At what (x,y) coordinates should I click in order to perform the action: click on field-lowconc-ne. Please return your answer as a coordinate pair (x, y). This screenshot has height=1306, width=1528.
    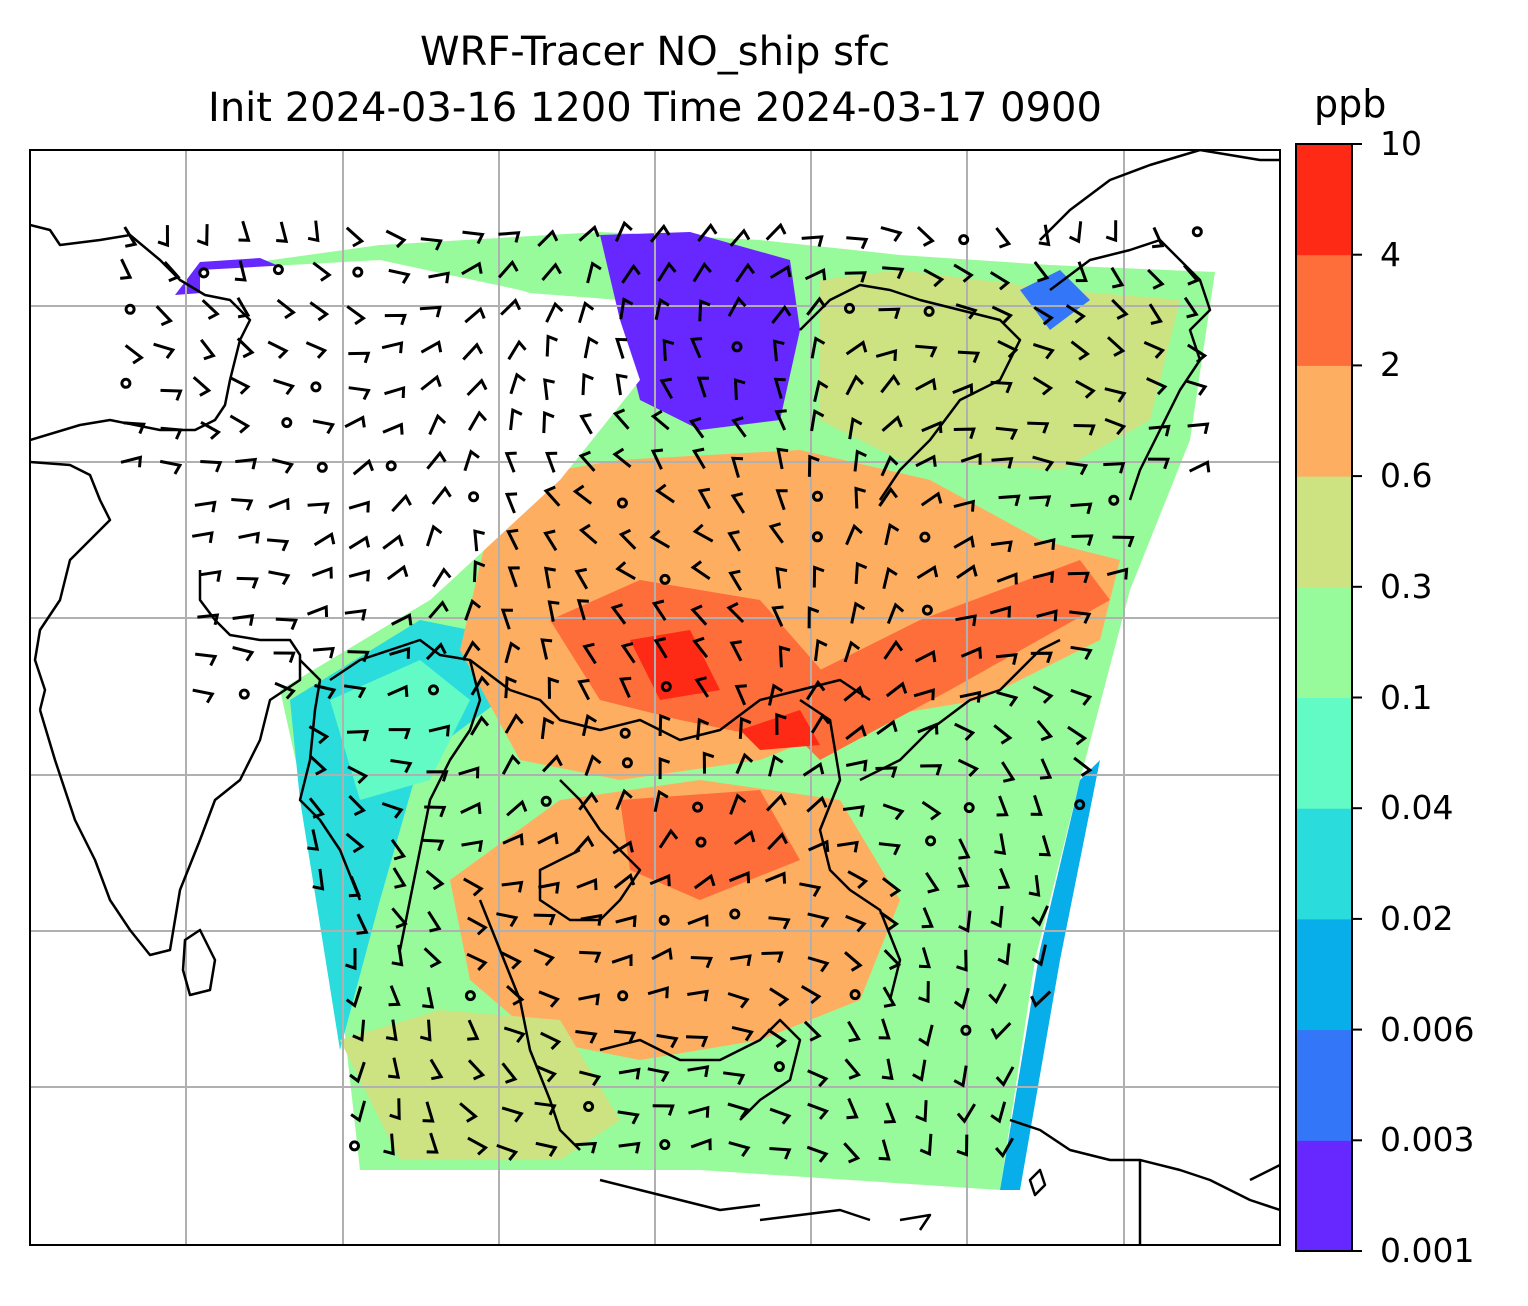
    Looking at the image, I should click on (1055, 300).